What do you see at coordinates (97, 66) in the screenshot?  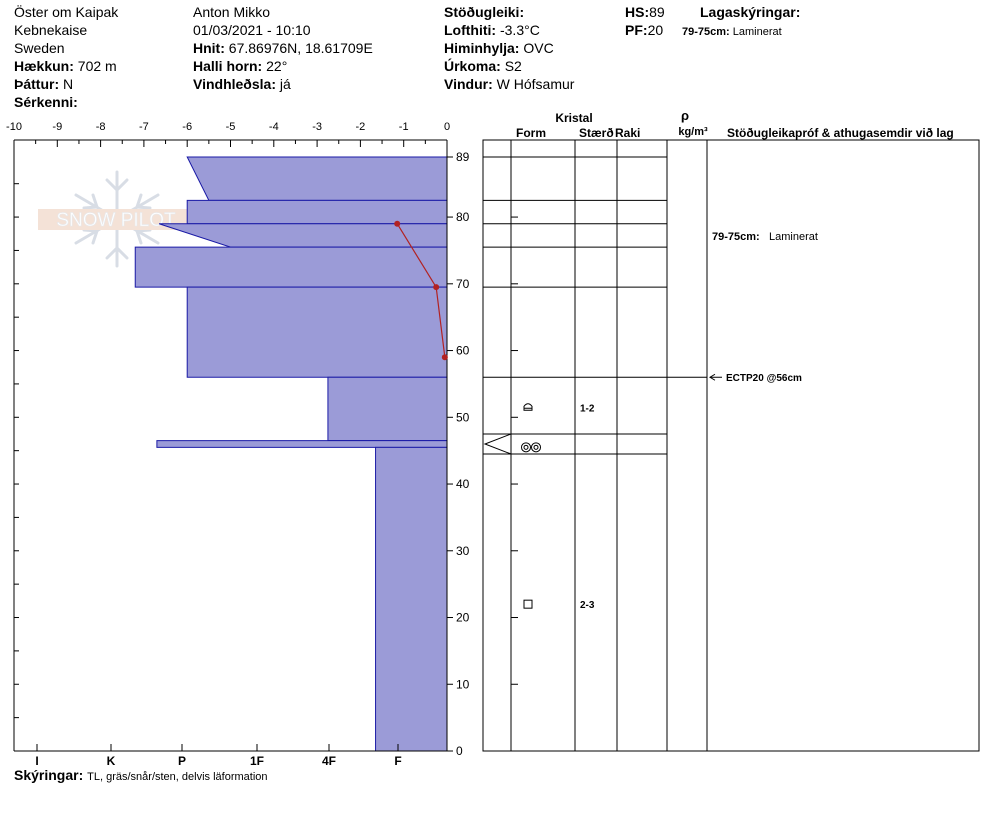 I see `elevation-value: 702 m` at bounding box center [97, 66].